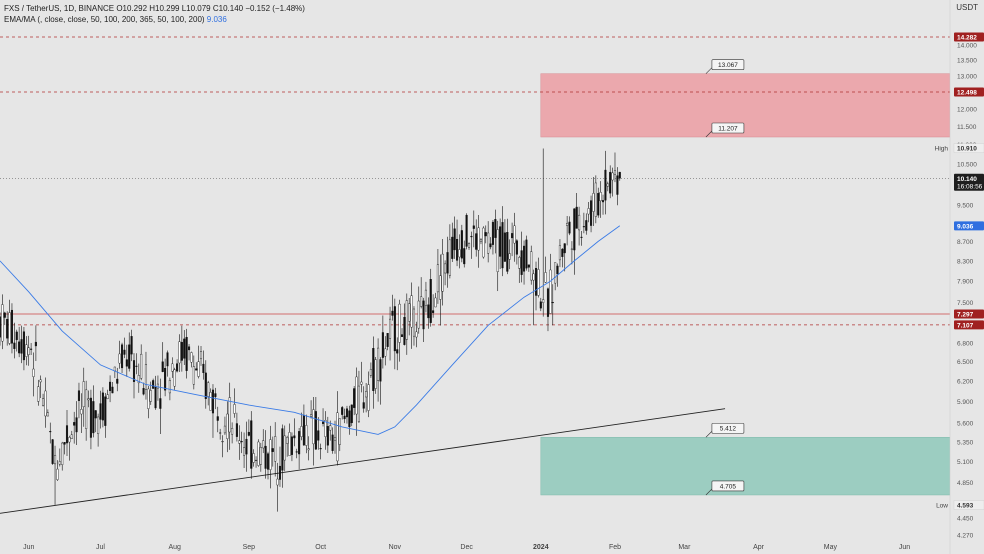  I want to click on y-tick-label: 5.100, so click(965, 462).